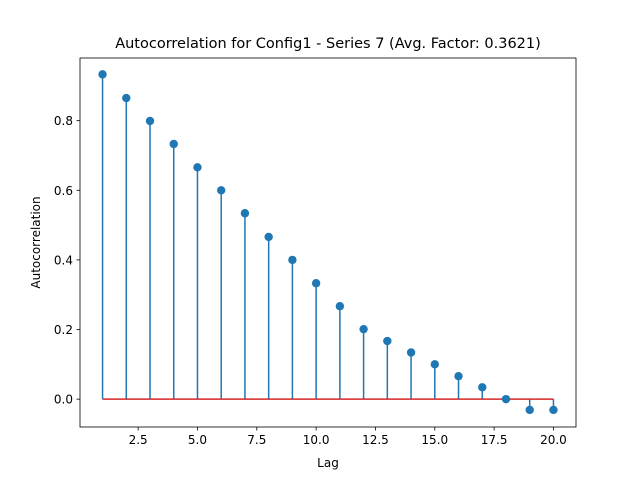  What do you see at coordinates (63, 330) in the screenshot?
I see `y-tick-label: 0.2` at bounding box center [63, 330].